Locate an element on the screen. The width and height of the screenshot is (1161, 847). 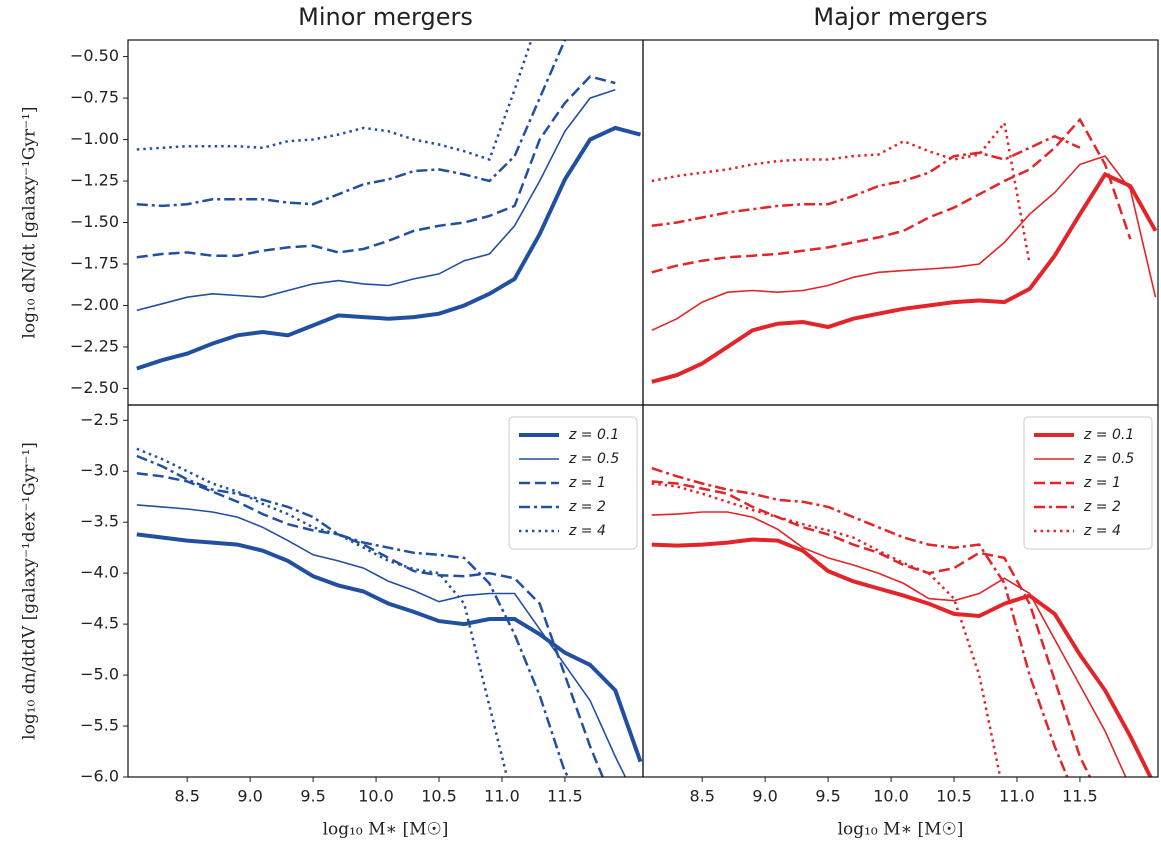
y-tick-label: −2.50 is located at coordinates (94, 387).